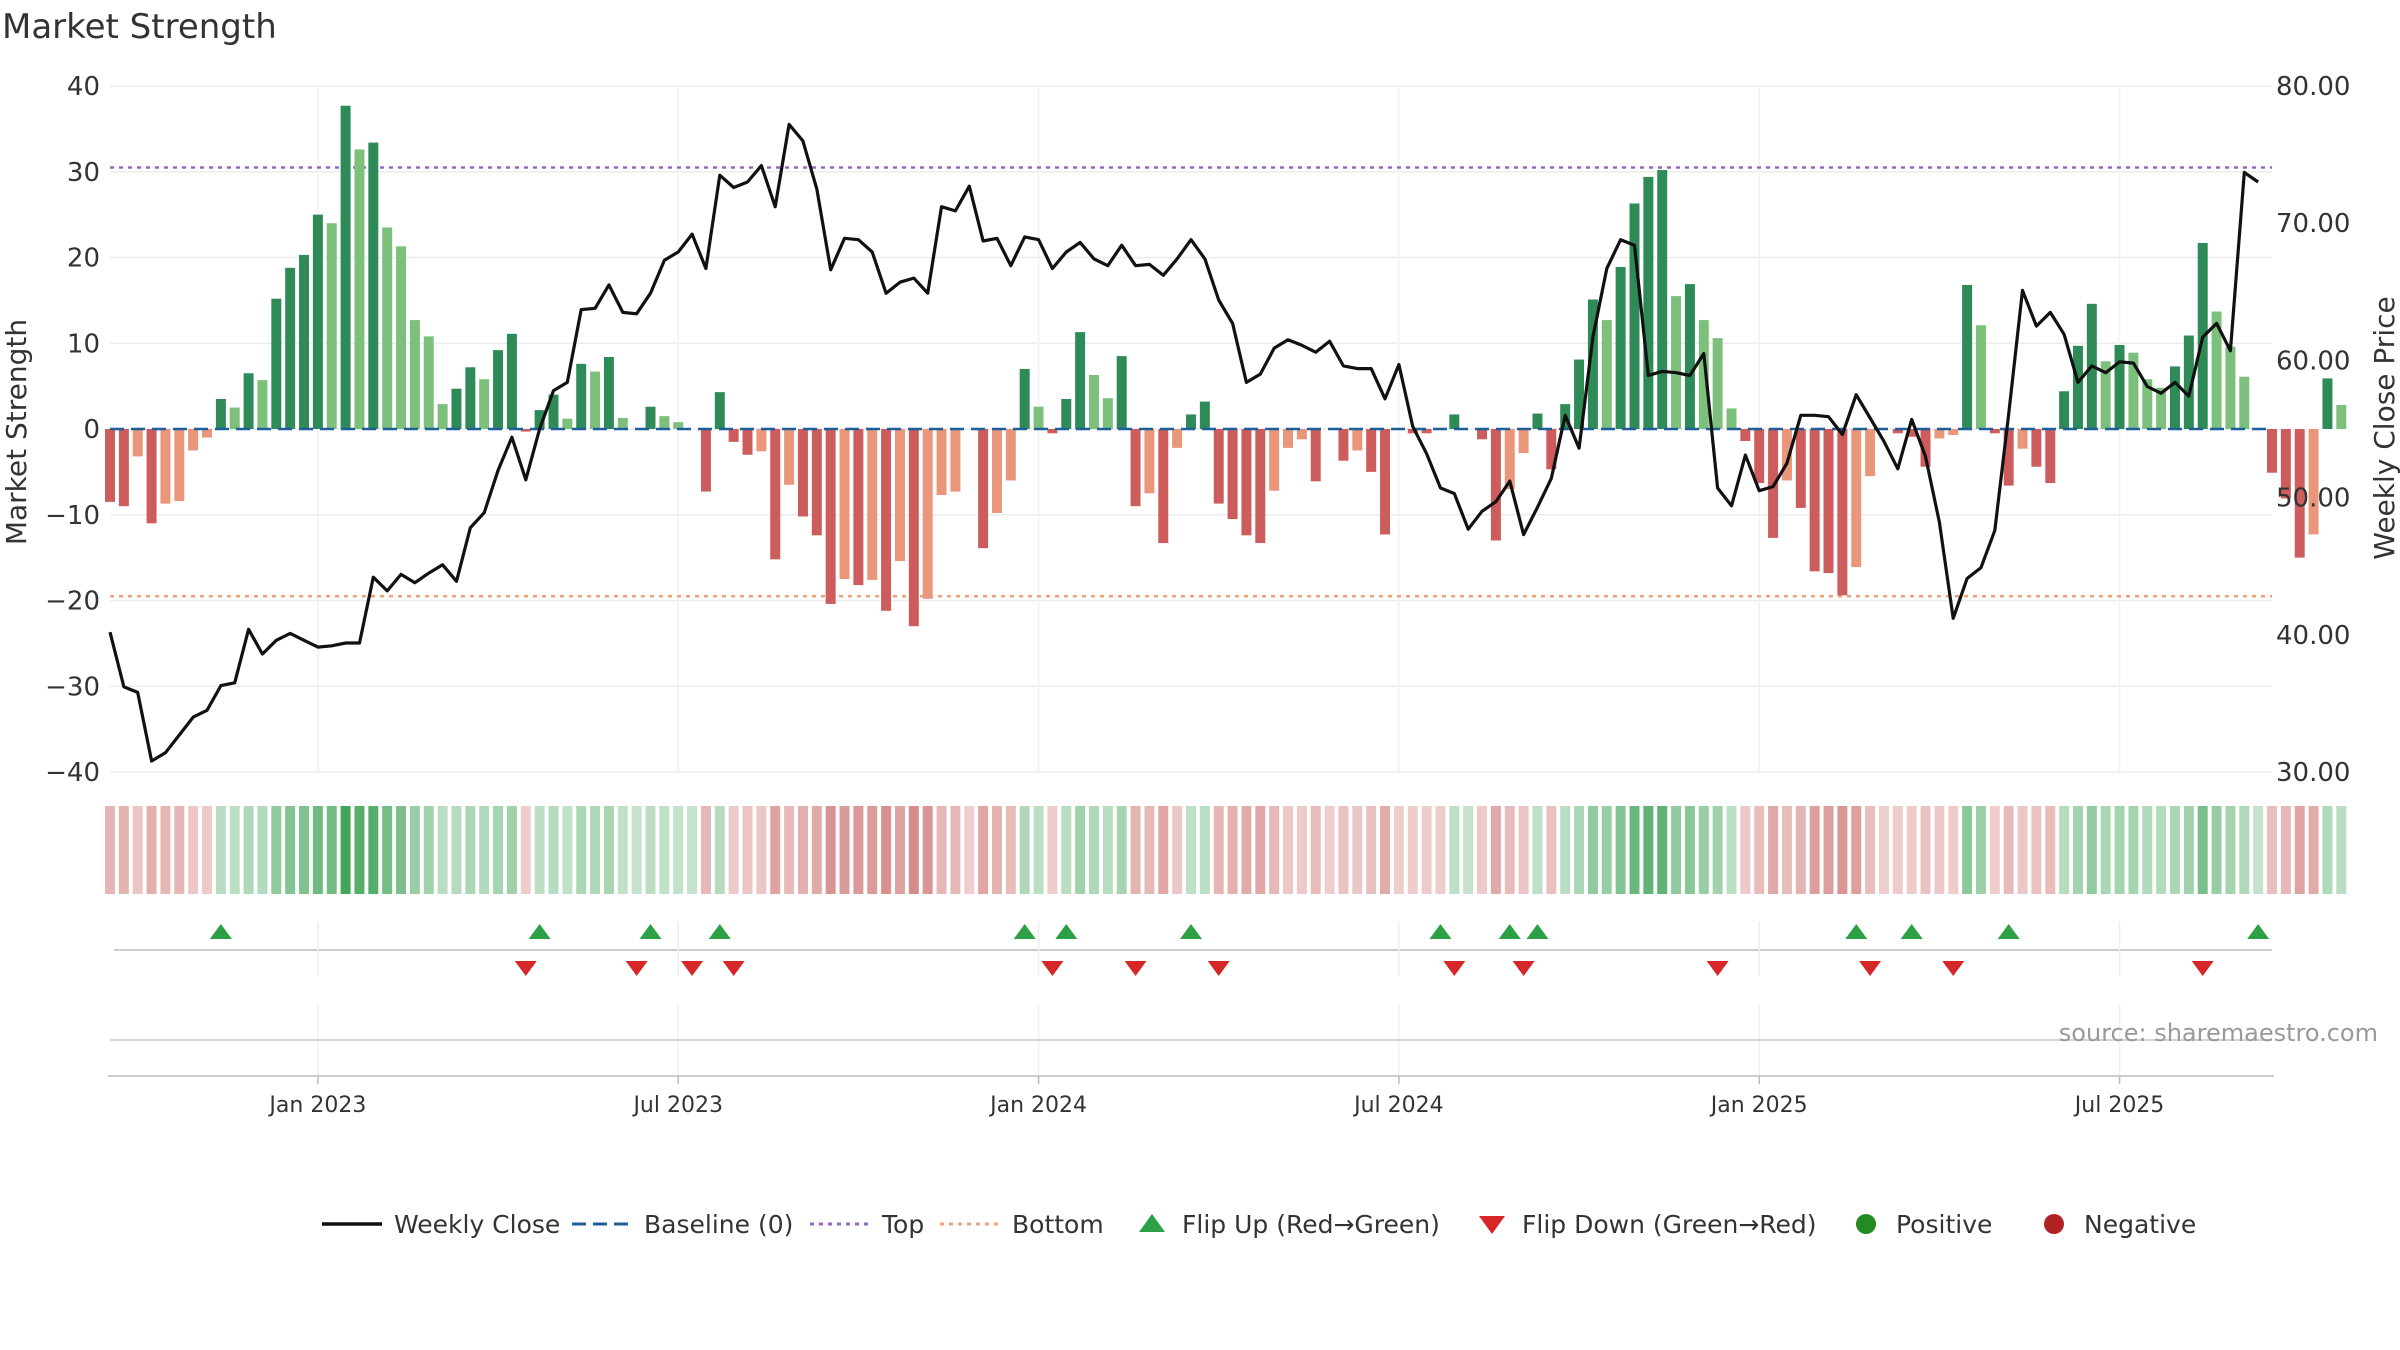  What do you see at coordinates (91, 430) in the screenshot?
I see `y-tick-left: 0` at bounding box center [91, 430].